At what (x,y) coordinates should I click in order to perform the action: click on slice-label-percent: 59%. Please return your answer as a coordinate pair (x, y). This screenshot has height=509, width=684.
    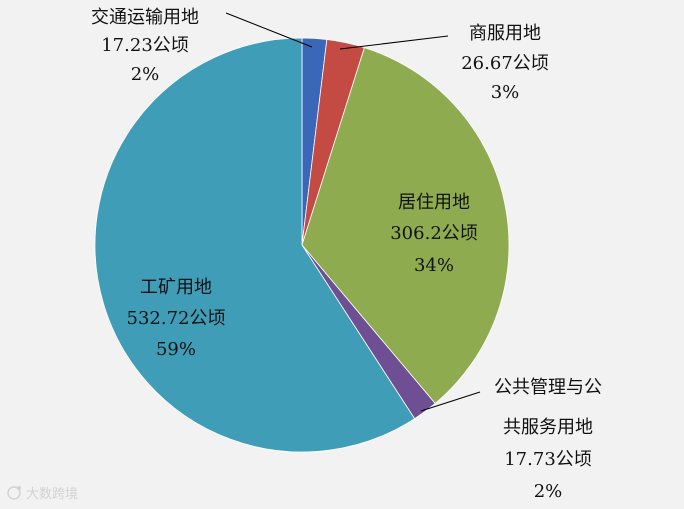
    Looking at the image, I should click on (176, 349).